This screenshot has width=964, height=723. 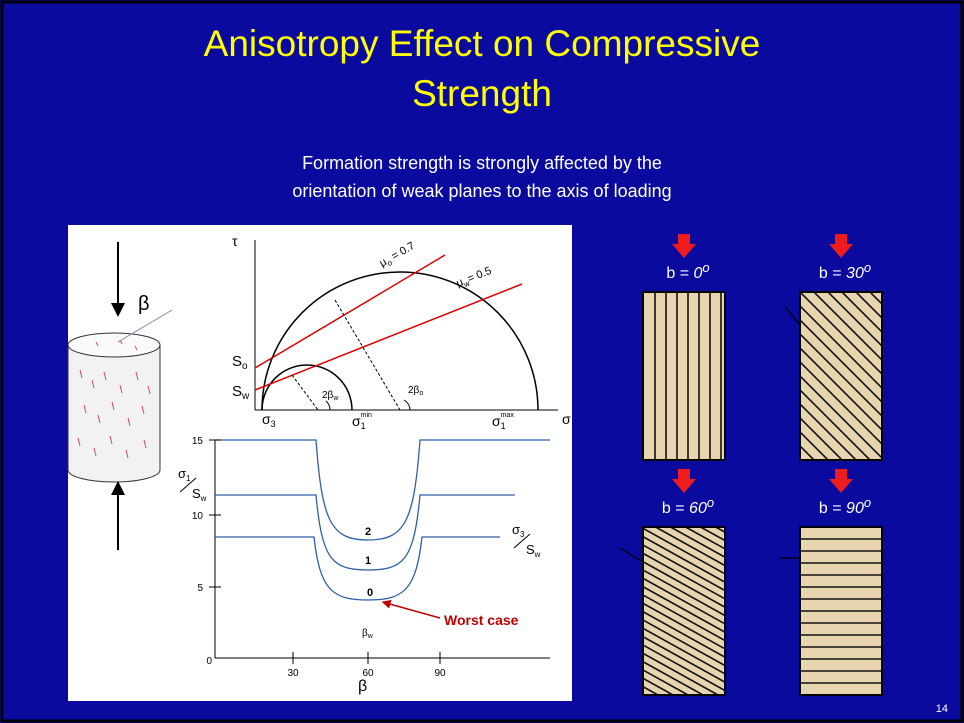 I want to click on strength-curves, so click(x=382, y=520).